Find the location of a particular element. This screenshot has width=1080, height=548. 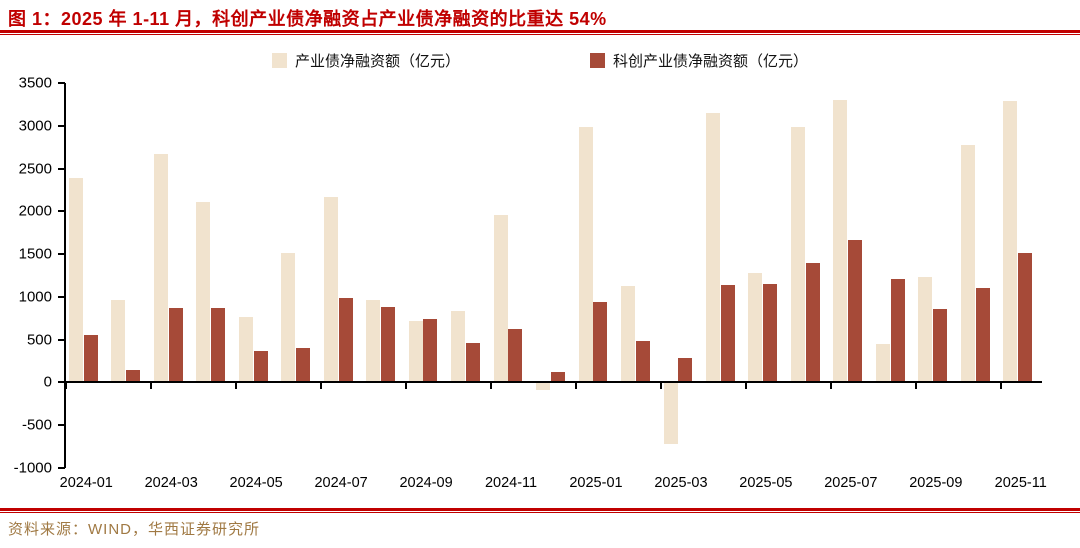

x-axis-zero-line is located at coordinates (553, 382).